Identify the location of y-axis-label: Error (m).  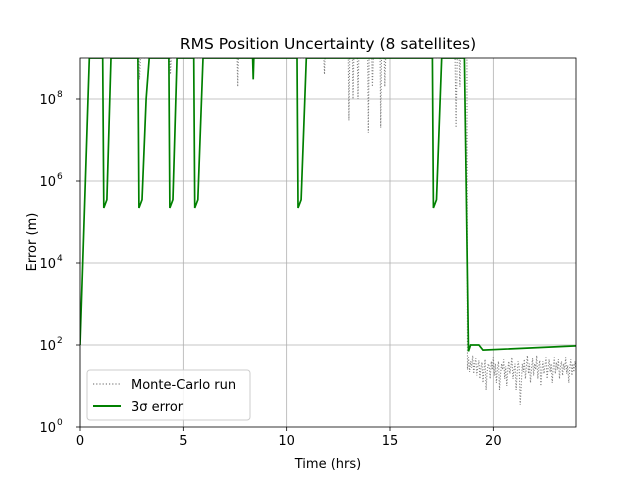
(32, 242).